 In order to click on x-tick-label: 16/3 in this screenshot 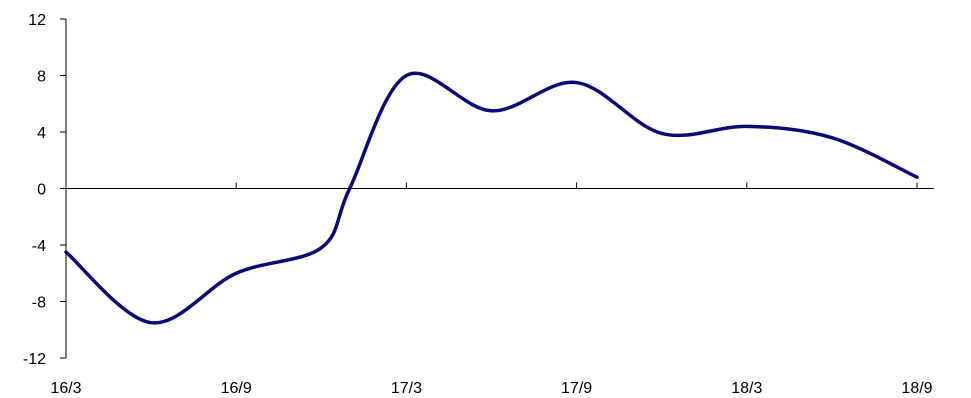, I will do `click(65, 388)`.